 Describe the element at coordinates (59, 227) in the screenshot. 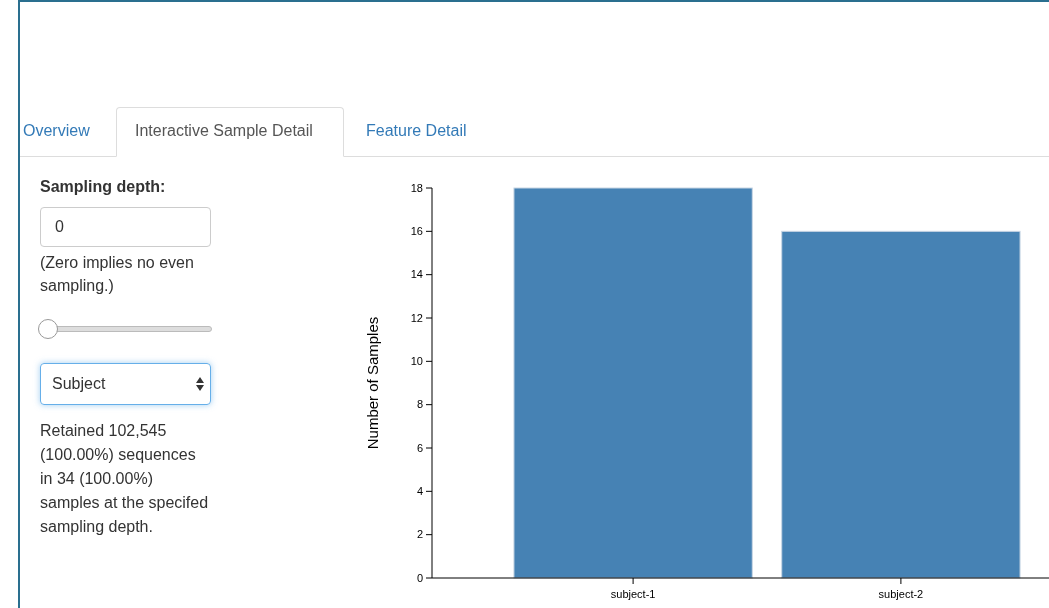

I see `text: 0` at that location.